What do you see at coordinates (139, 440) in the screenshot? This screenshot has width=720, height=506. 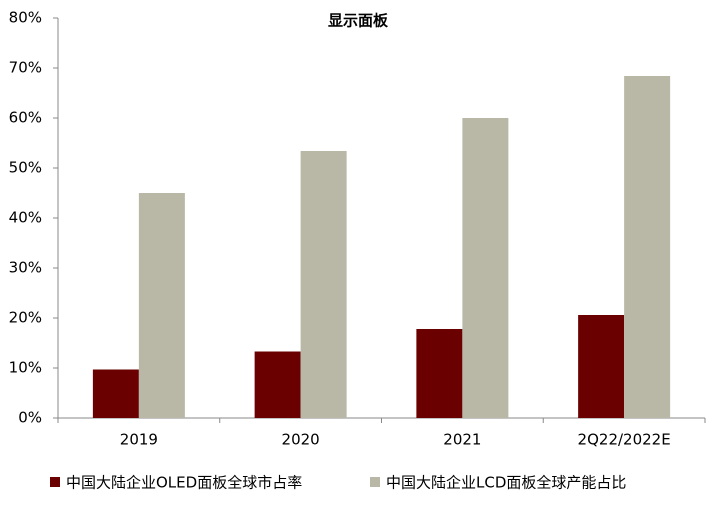 I see `x-tick-label: 2019` at bounding box center [139, 440].